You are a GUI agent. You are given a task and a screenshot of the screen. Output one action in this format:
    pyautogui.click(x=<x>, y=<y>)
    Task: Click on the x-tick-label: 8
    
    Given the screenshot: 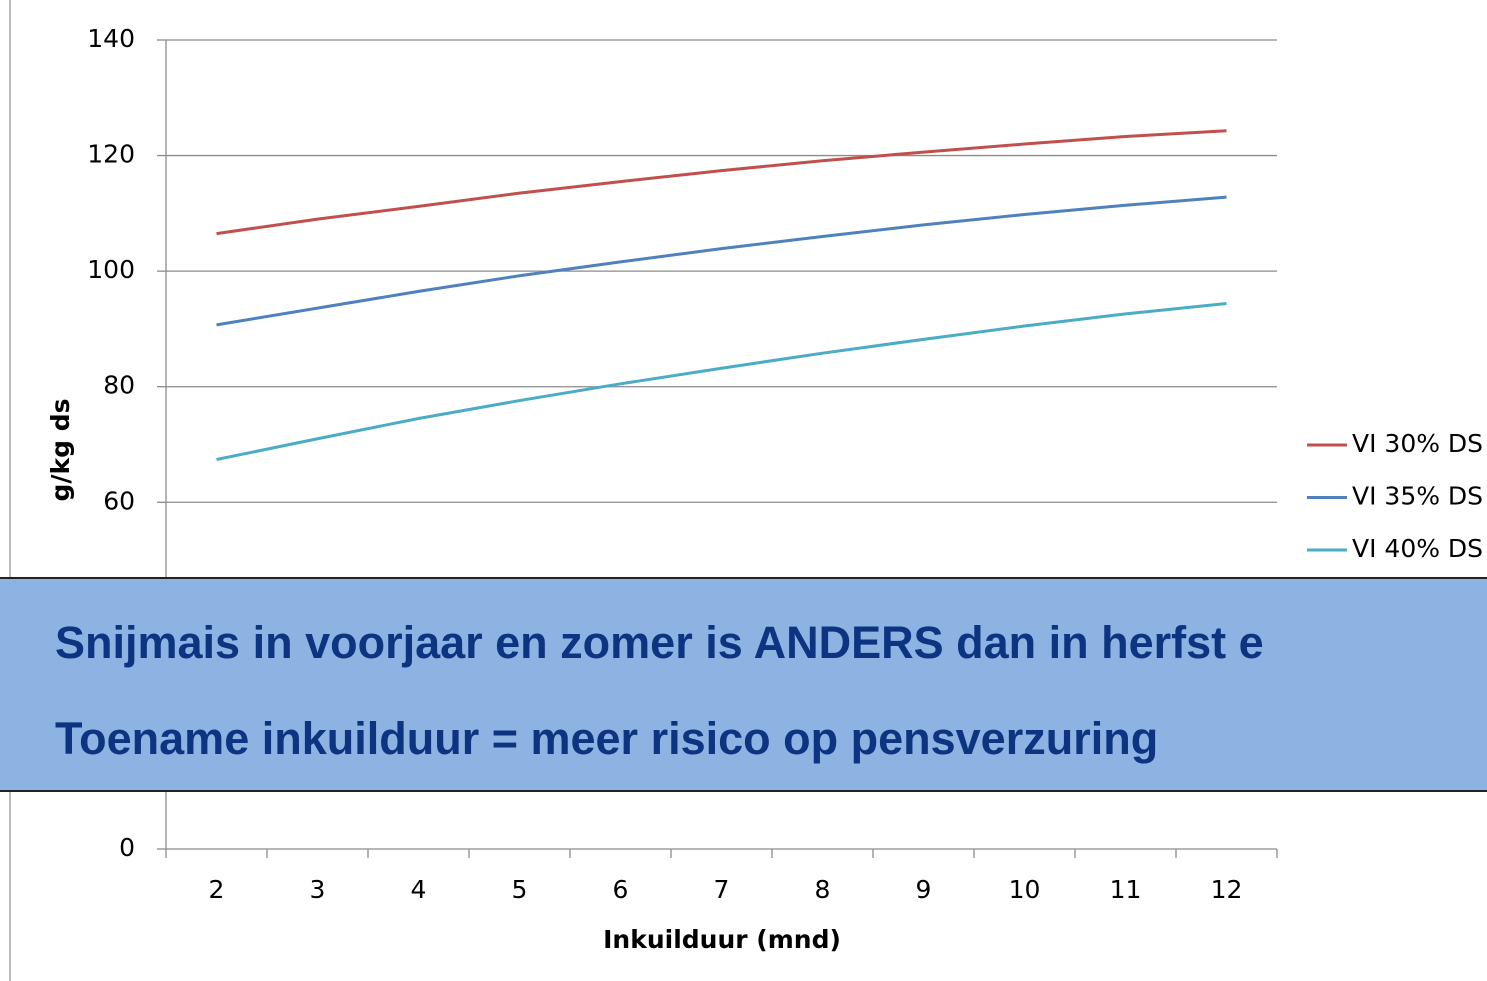 What is the action you would take?
    pyautogui.click(x=823, y=889)
    